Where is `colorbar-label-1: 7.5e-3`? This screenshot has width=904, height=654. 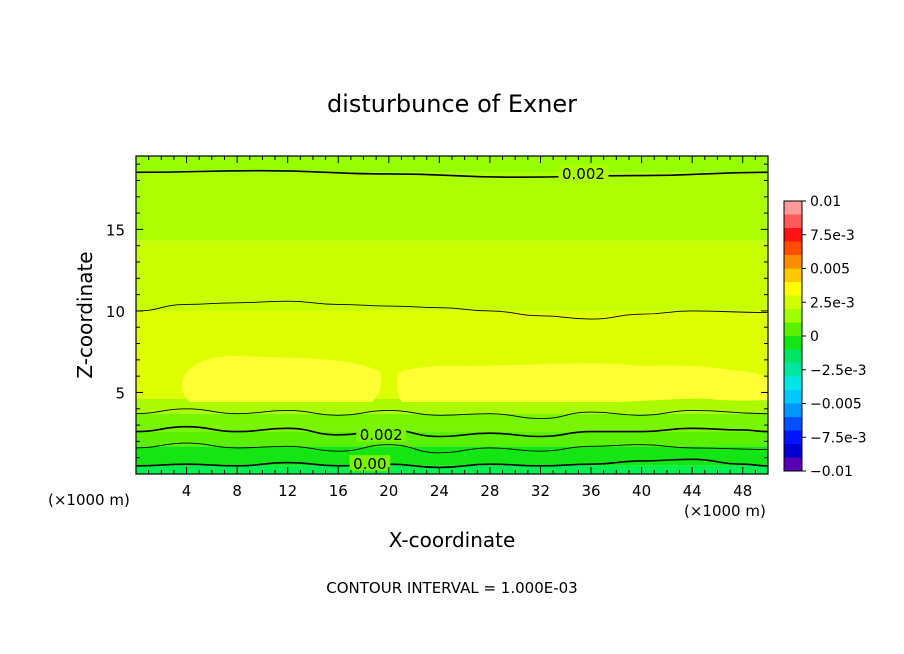
colorbar-label-1: 7.5e-3 is located at coordinates (832, 236).